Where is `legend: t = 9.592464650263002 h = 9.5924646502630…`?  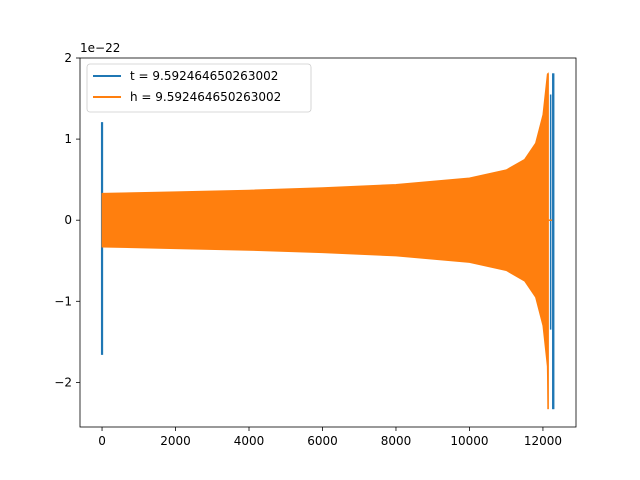 legend: t = 9.592464650263002 h = 9.5924646502630… is located at coordinates (199, 88).